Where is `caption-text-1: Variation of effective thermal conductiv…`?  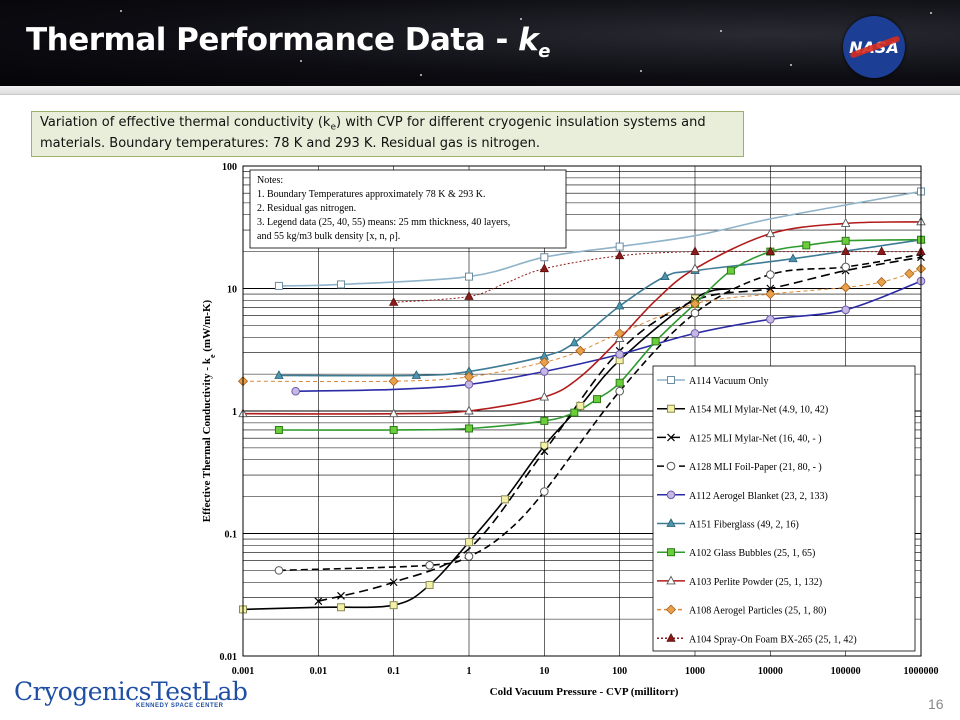 caption-text-1: Variation of effective thermal conductiv… is located at coordinates (185, 122).